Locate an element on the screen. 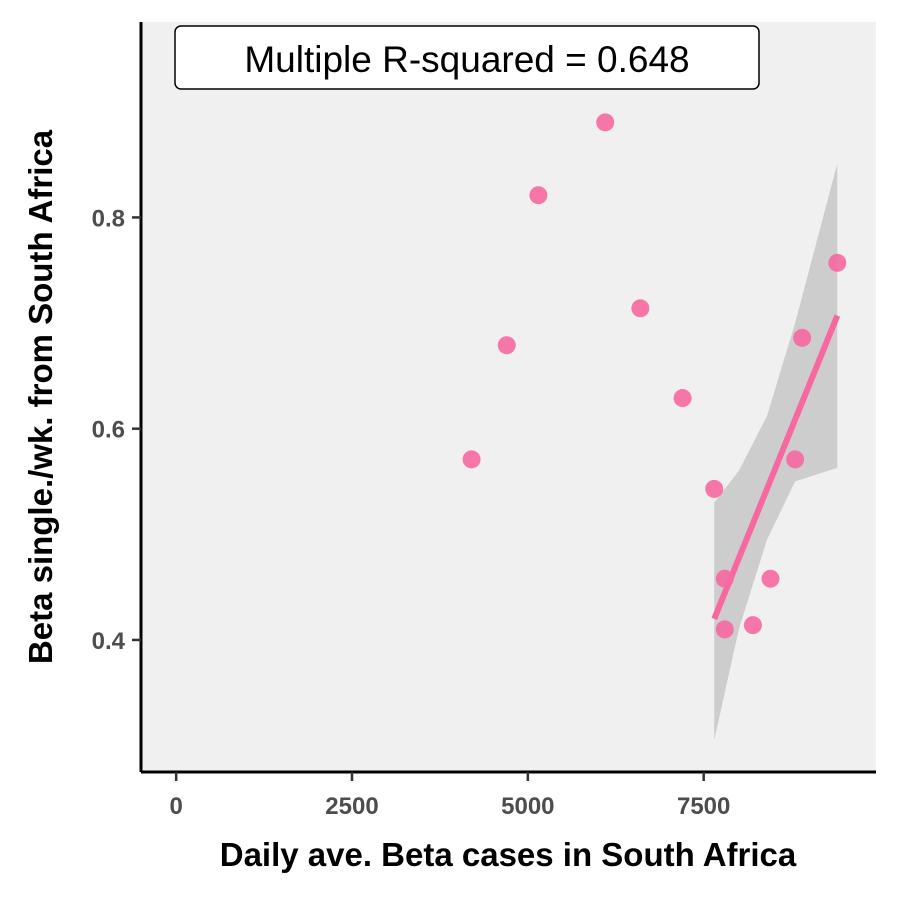 This screenshot has height=900, width=900. annotation-box is located at coordinates (467, 57).